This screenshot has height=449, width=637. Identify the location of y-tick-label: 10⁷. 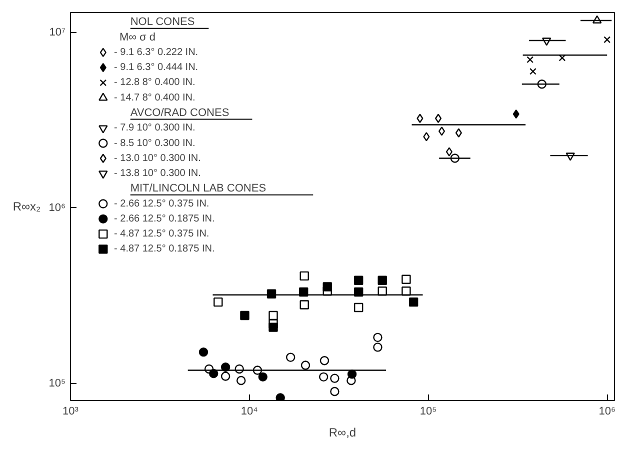
(57, 32).